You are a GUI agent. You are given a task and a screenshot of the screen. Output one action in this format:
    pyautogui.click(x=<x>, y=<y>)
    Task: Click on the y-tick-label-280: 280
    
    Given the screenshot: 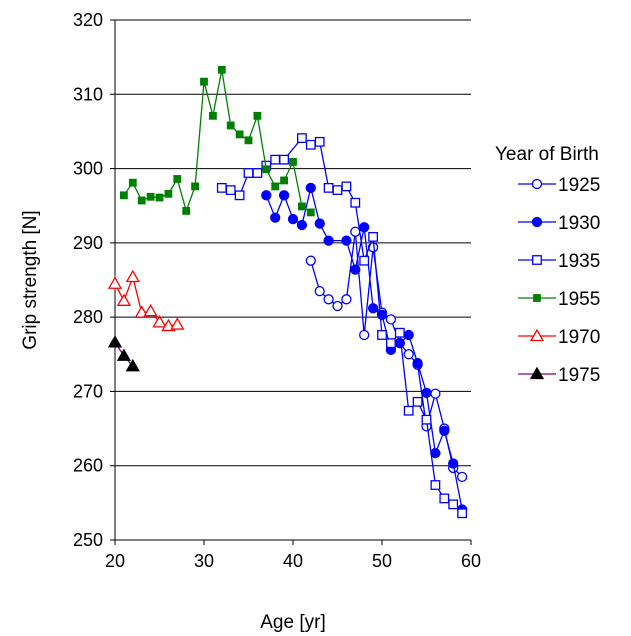 What is the action you would take?
    pyautogui.click(x=88, y=317)
    